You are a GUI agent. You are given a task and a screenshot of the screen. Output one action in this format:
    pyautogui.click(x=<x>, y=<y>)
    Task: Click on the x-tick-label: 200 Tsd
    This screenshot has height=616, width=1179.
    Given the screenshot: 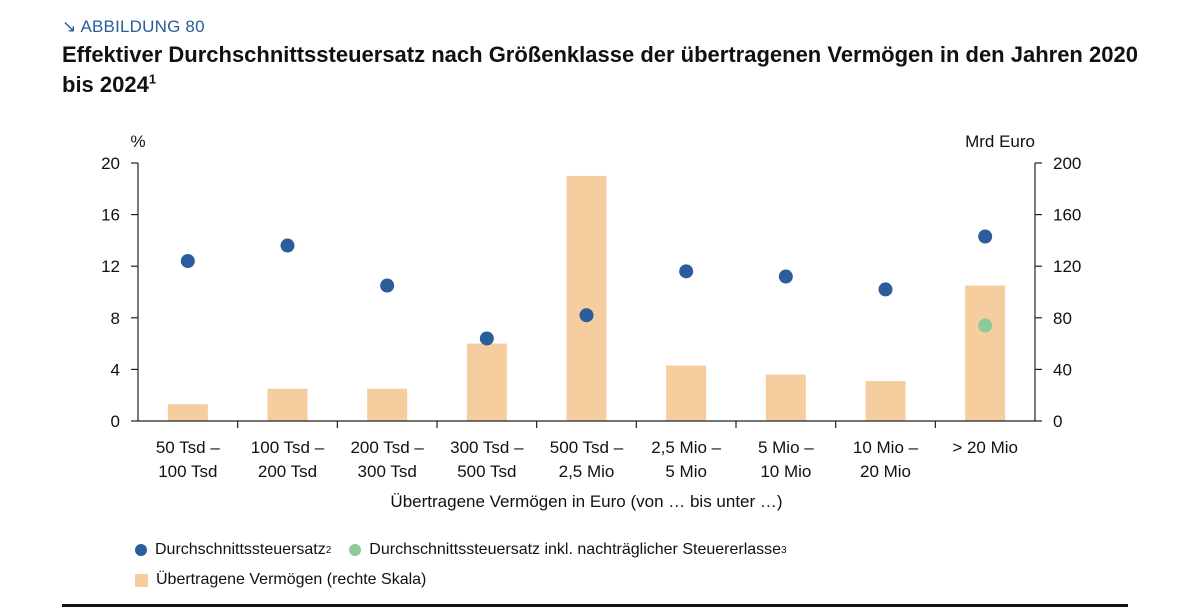 What is the action you would take?
    pyautogui.click(x=287, y=471)
    